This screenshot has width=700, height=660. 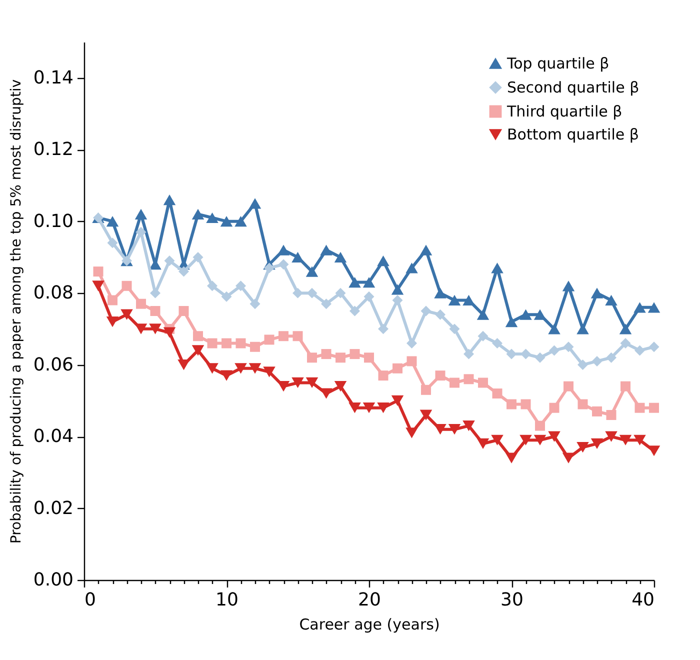 I want to click on legend-label: Second quartile β, so click(x=573, y=87).